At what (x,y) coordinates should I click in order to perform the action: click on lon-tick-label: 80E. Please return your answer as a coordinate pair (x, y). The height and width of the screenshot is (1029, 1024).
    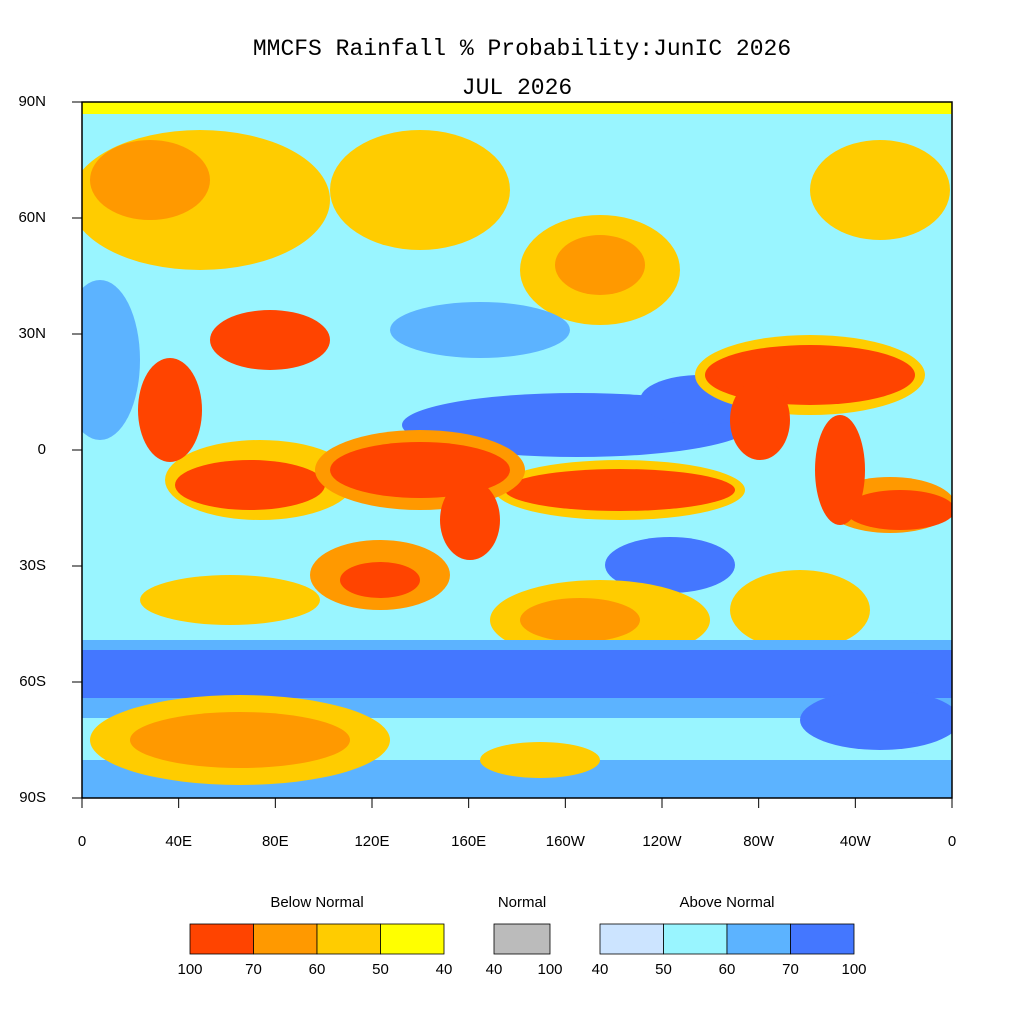
    Looking at the image, I should click on (275, 841).